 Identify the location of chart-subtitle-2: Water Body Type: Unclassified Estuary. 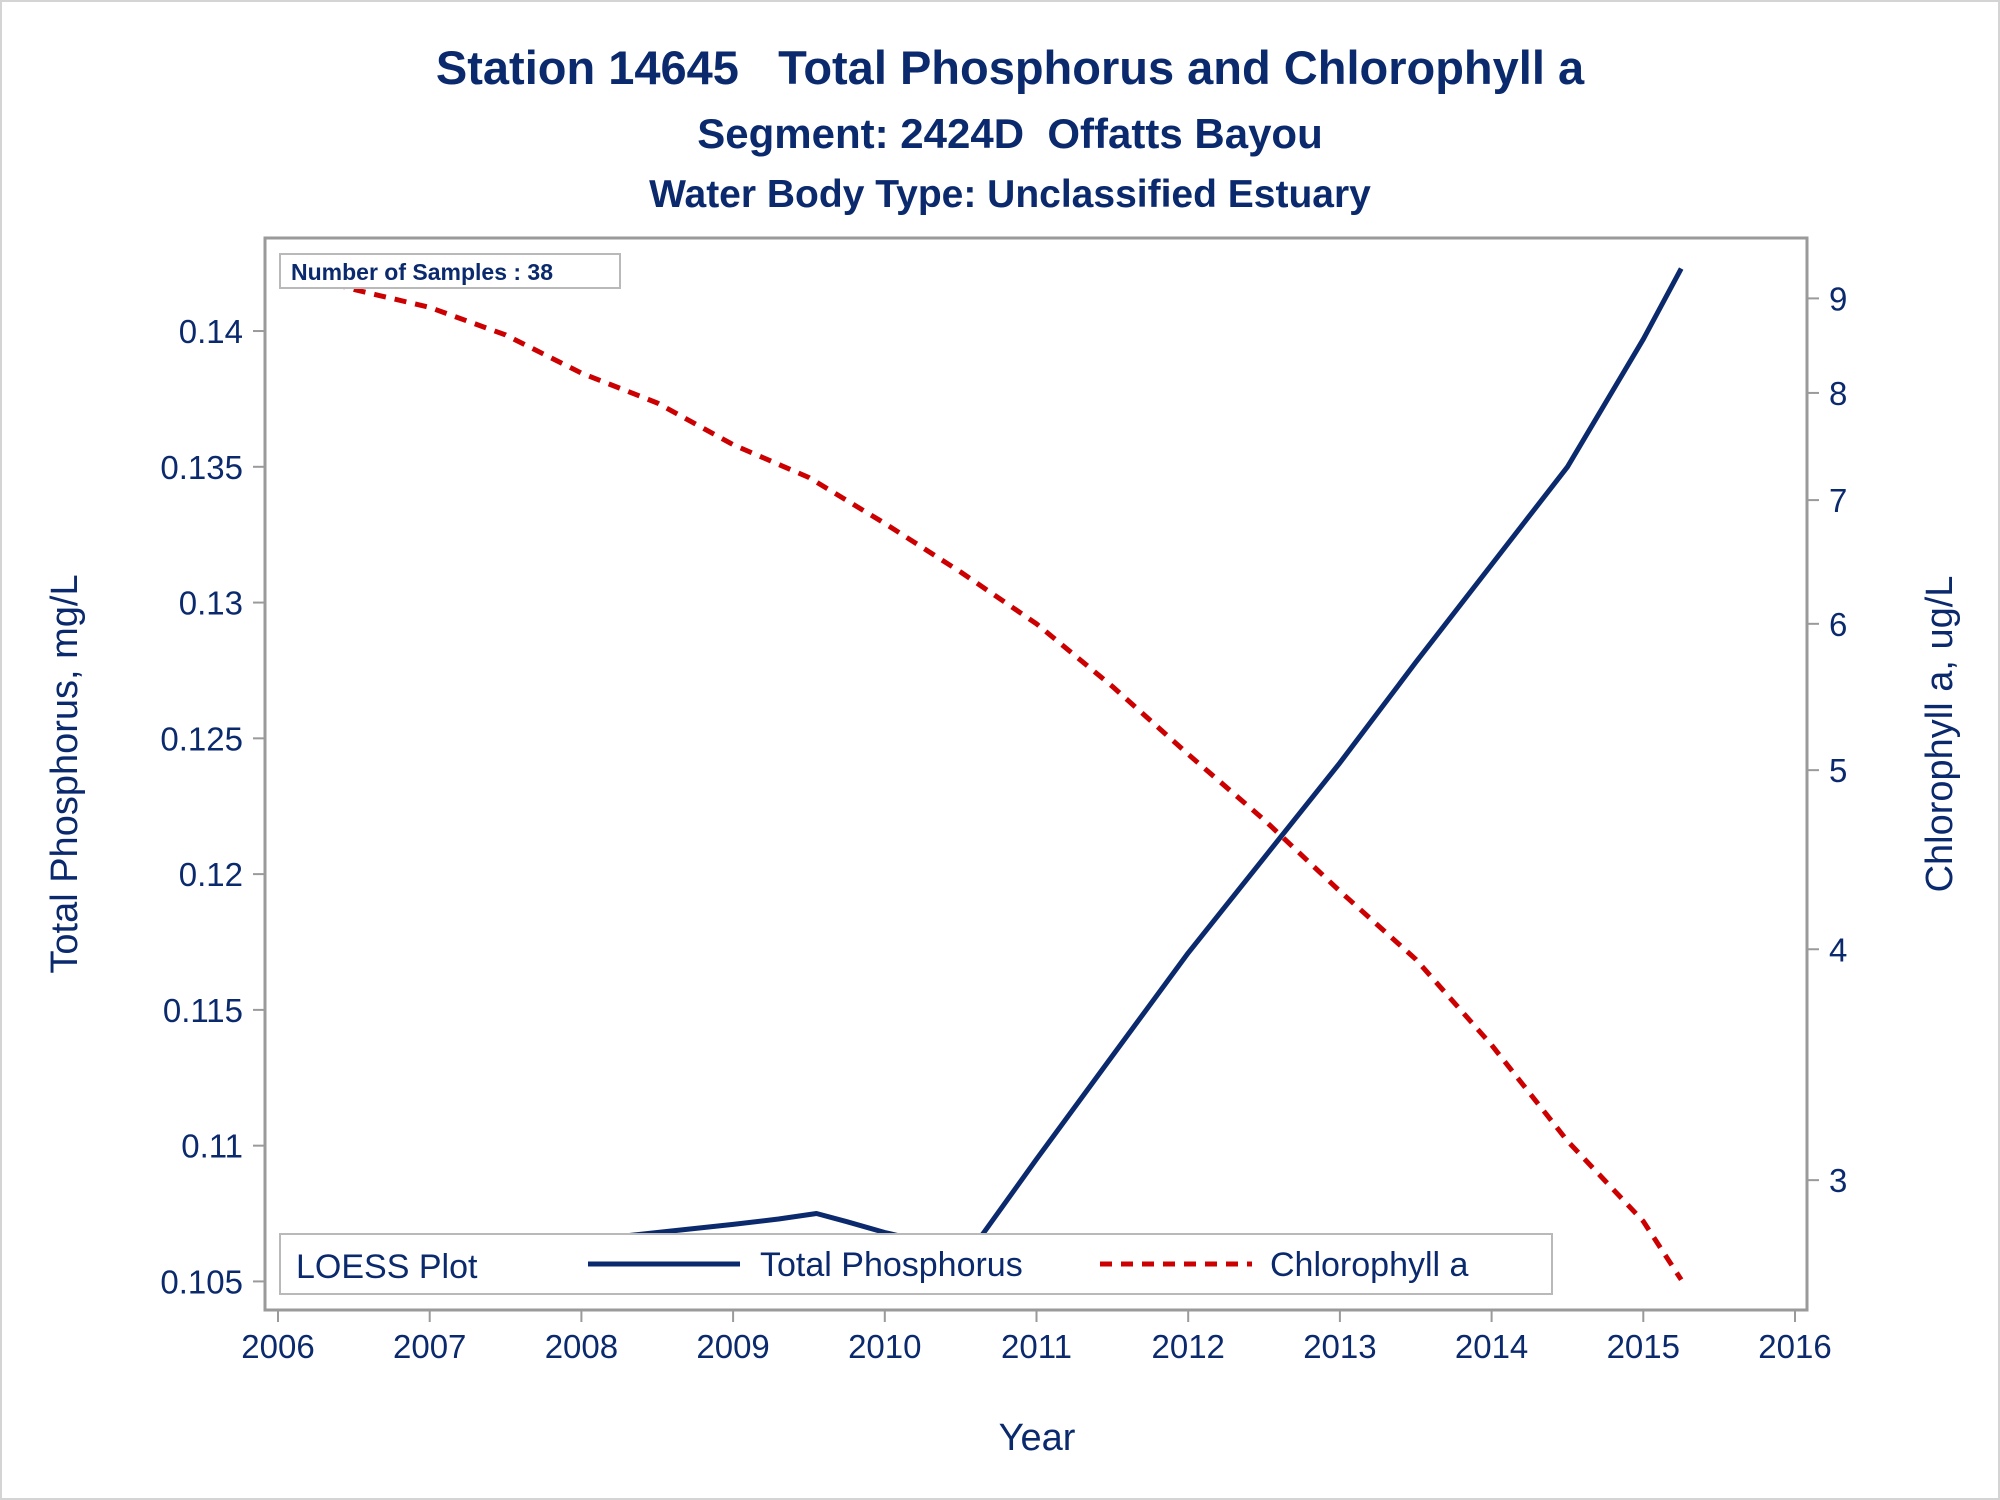
(1010, 194).